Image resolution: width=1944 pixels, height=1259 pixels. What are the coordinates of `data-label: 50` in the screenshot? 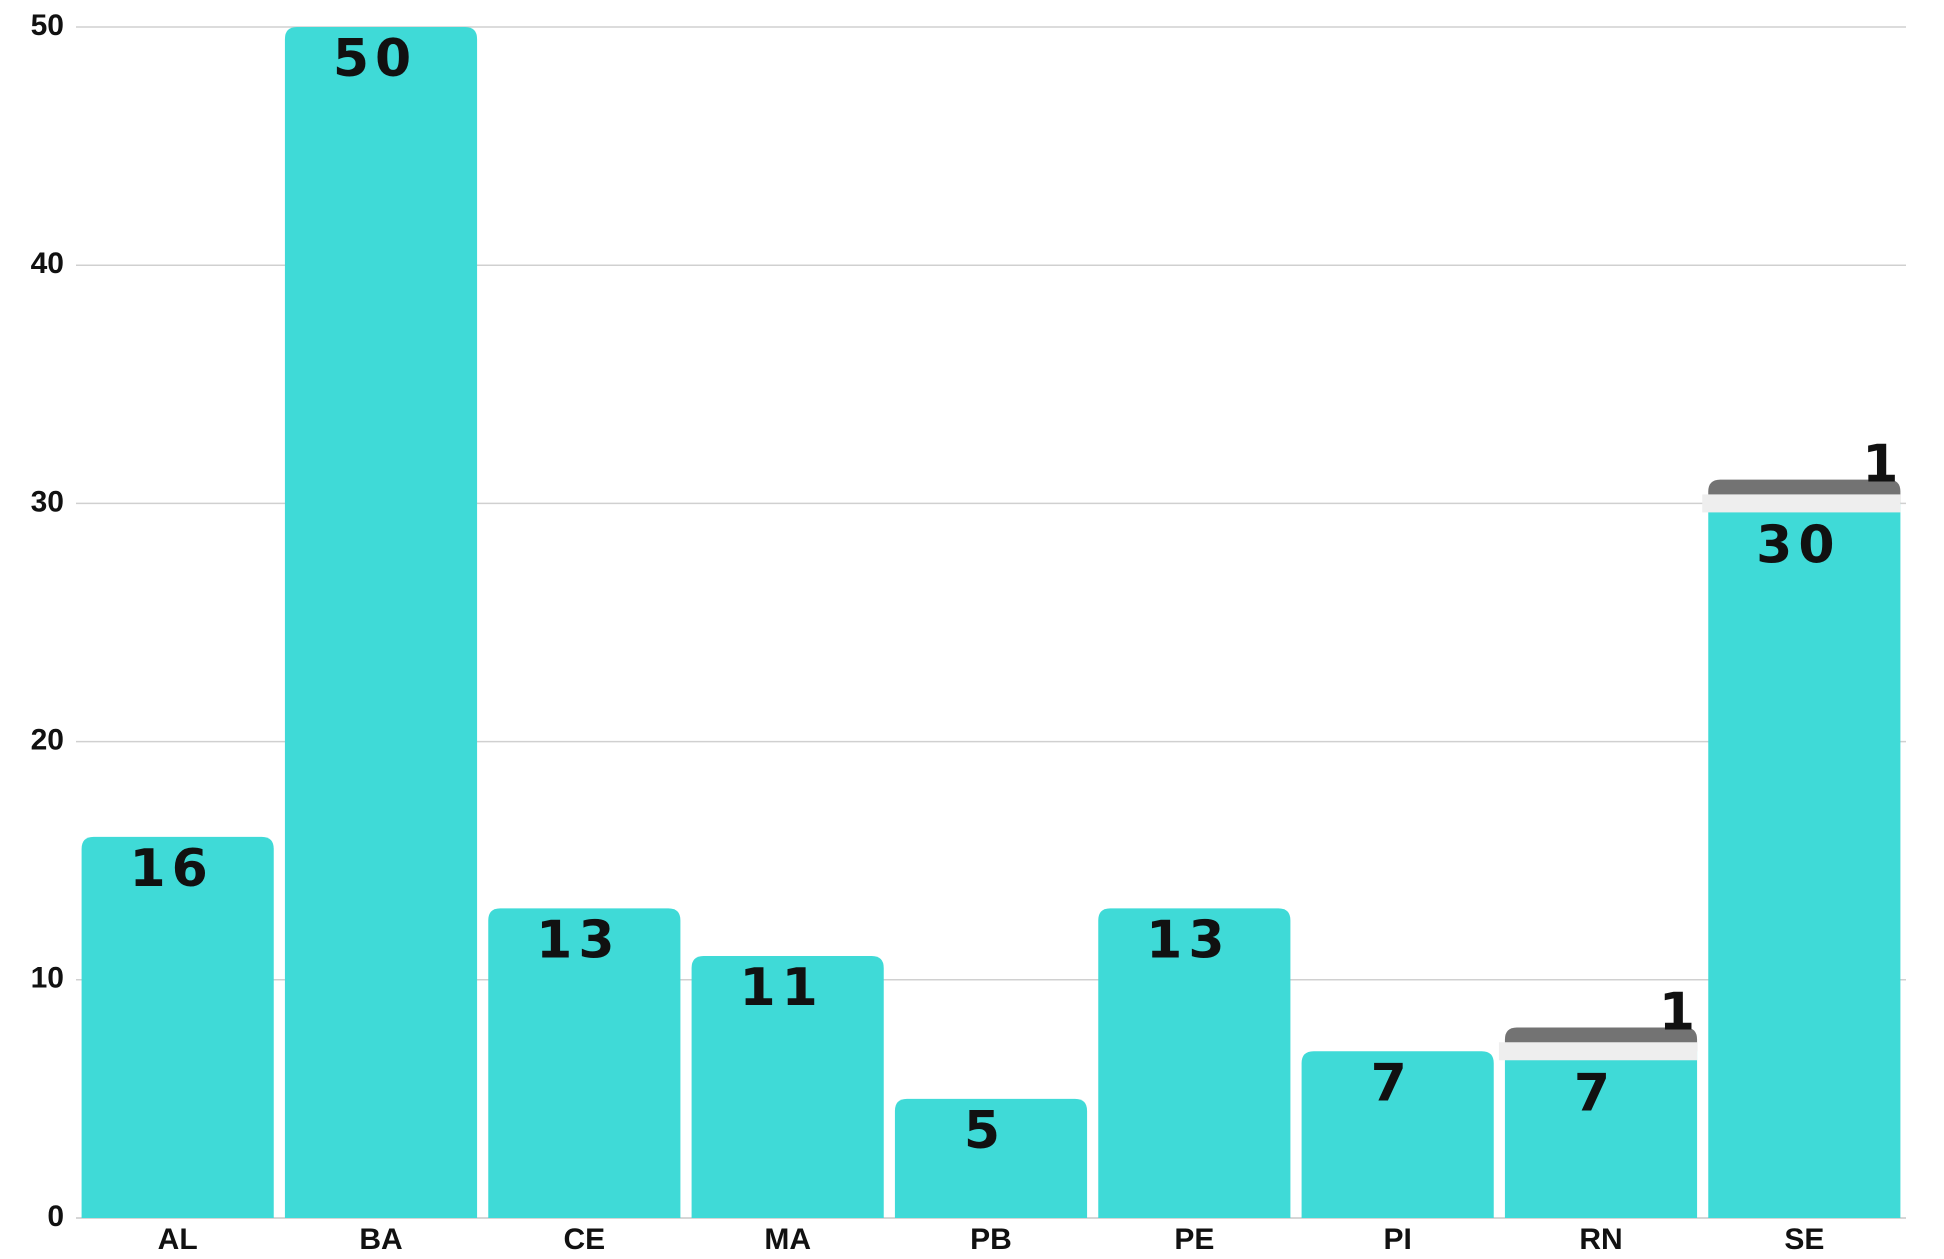 It's located at (375, 59).